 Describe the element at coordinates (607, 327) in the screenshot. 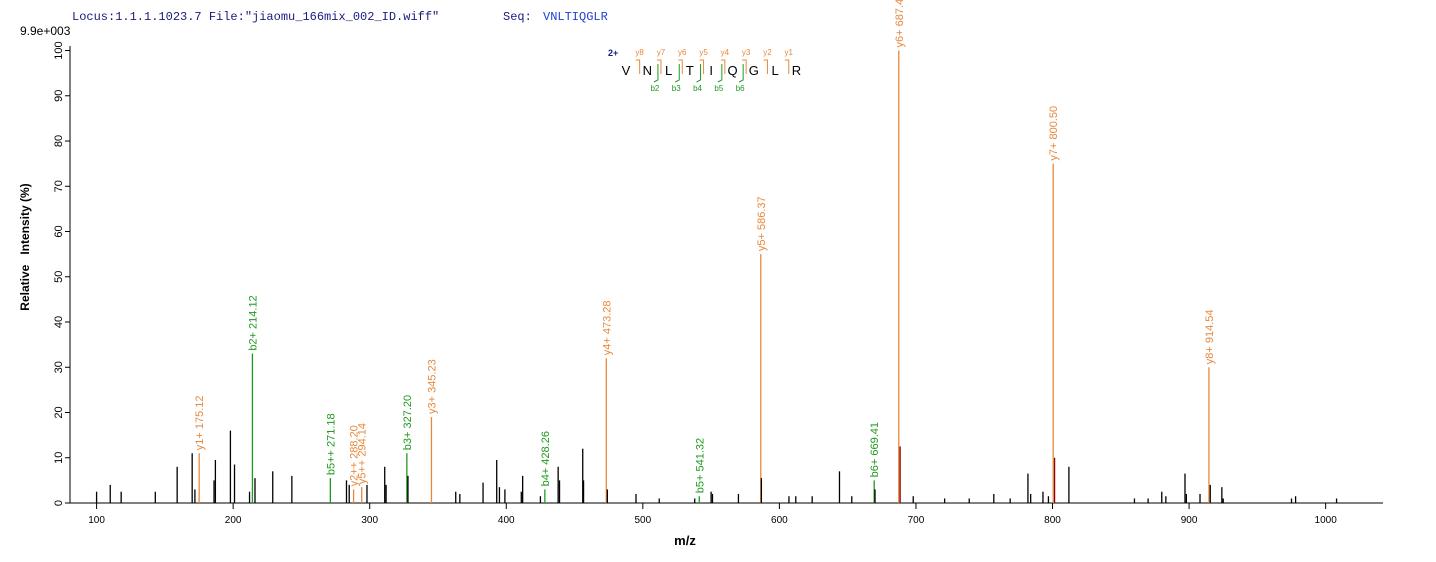

I see `peak-label: y4+ 473.28` at that location.